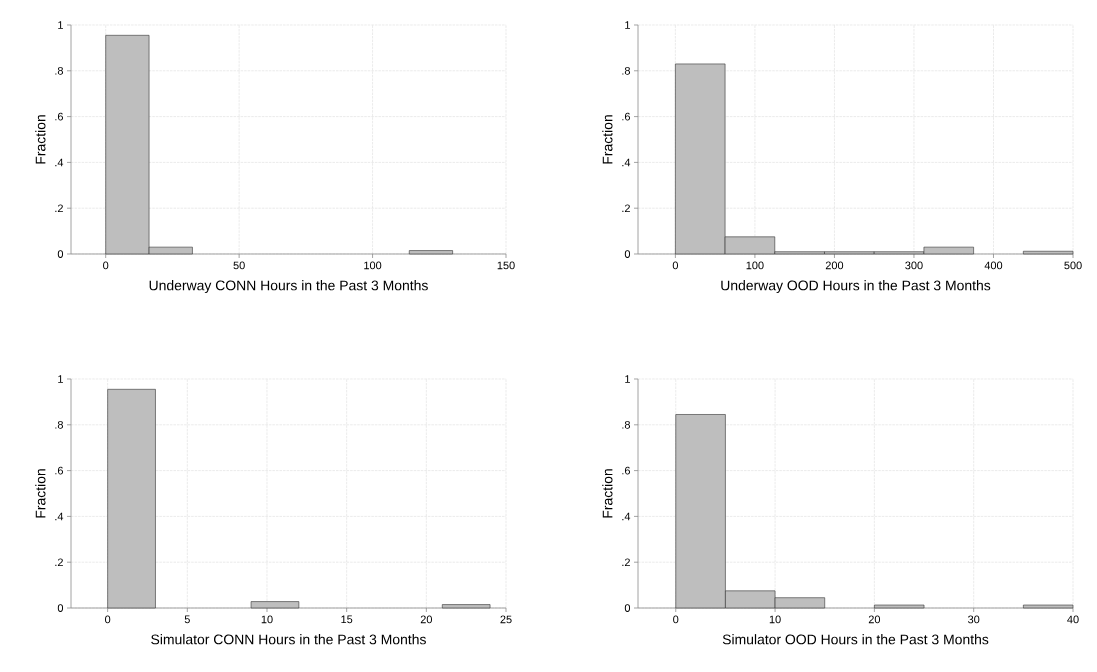 This screenshot has width=1097, height=672. I want to click on x-tick-label: 500, so click(1073, 265).